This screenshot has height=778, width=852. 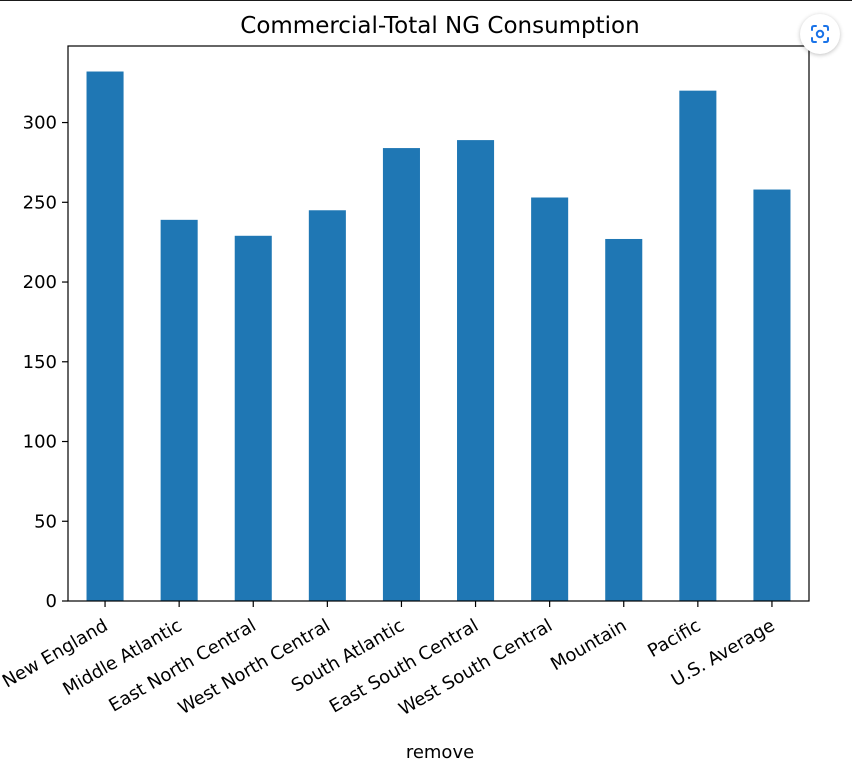 I want to click on y-tick-label: 300, so click(x=40, y=123).